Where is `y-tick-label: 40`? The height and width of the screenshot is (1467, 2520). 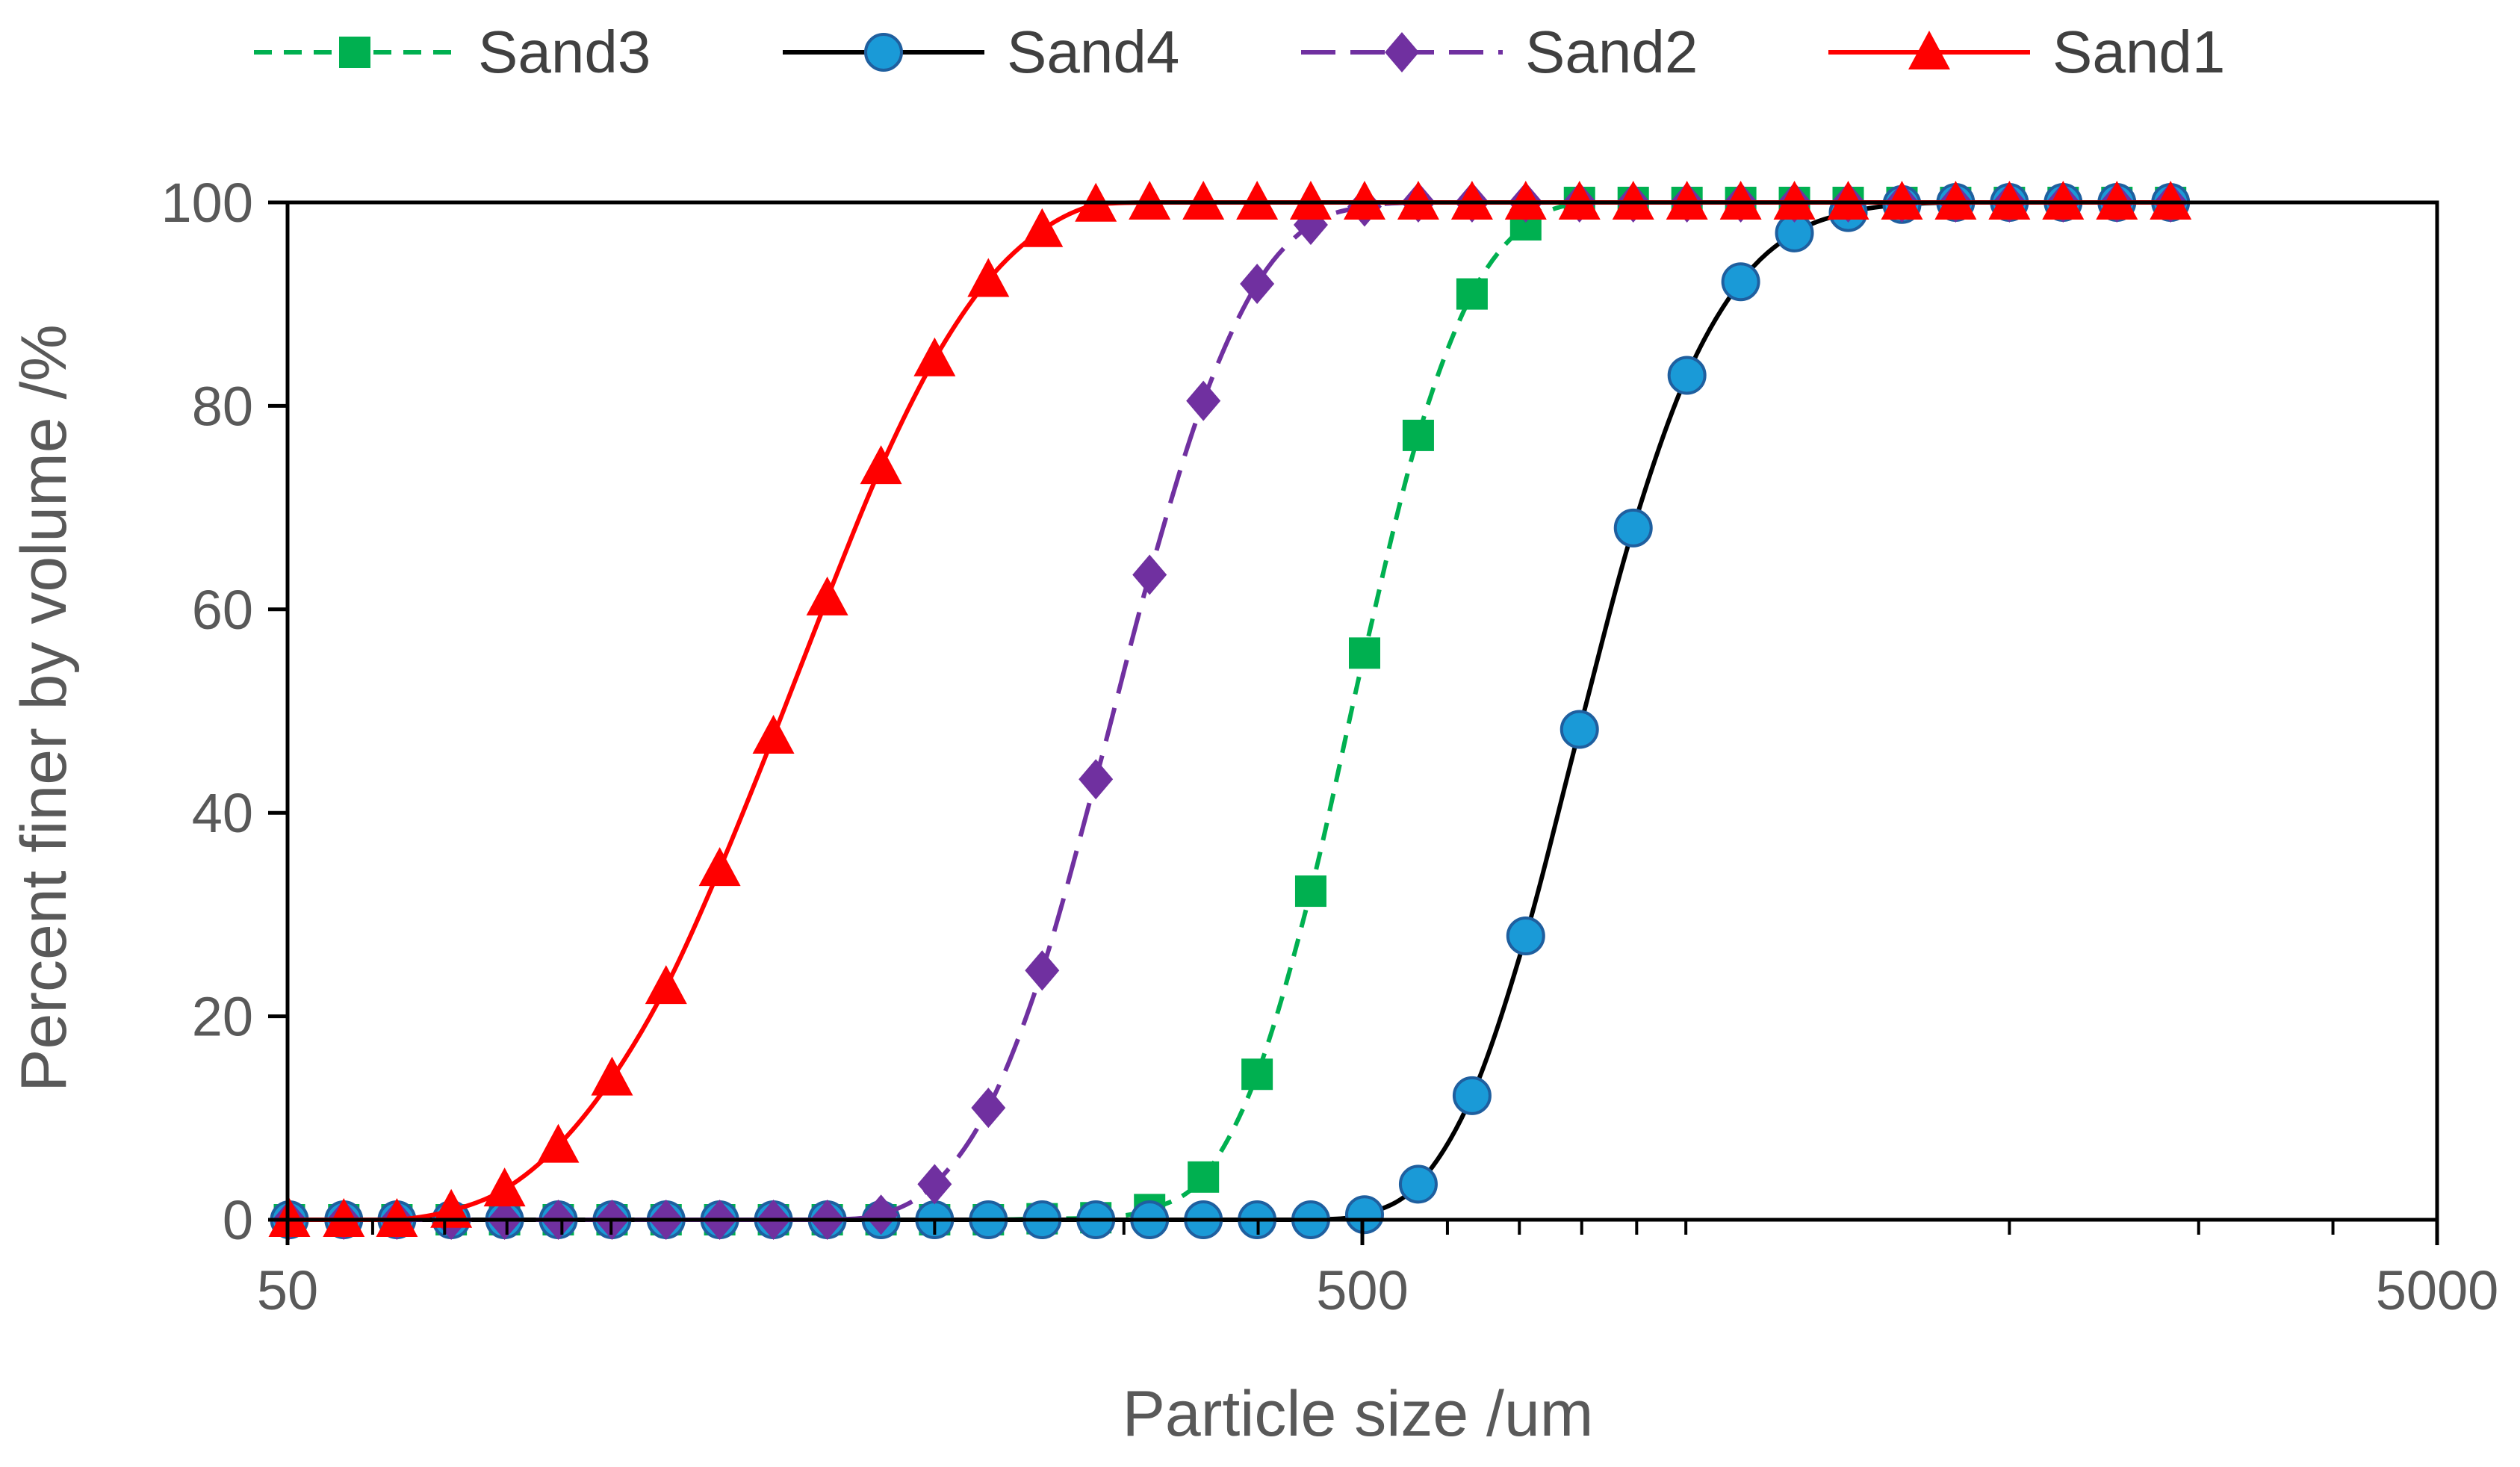
y-tick-label: 40 is located at coordinates (222, 813).